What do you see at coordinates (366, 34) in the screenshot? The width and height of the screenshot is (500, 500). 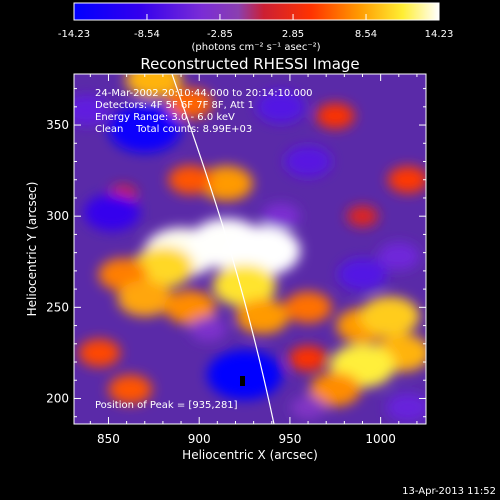 I see `colorbar-tick-label: 8.54` at bounding box center [366, 34].